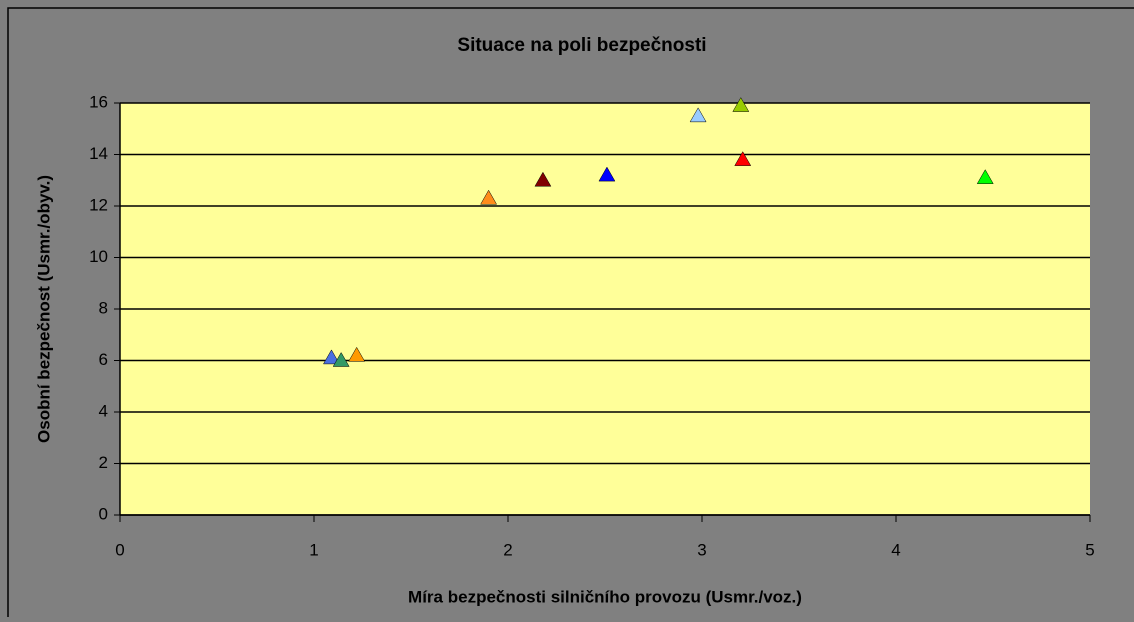  I want to click on x-tick-label: 1, so click(313, 549).